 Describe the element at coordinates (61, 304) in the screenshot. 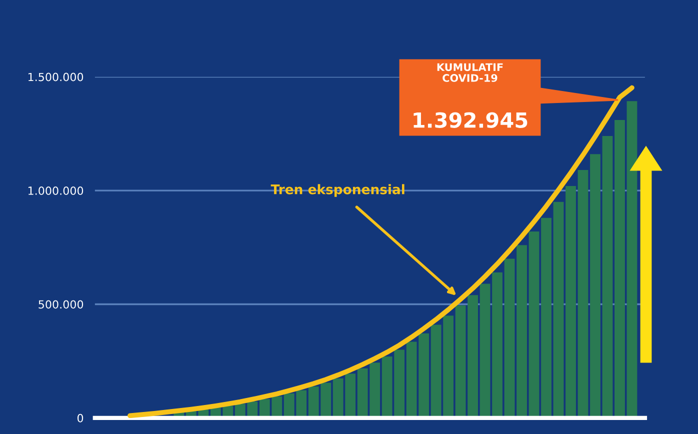

I see `y-tick-label: 500.000` at that location.